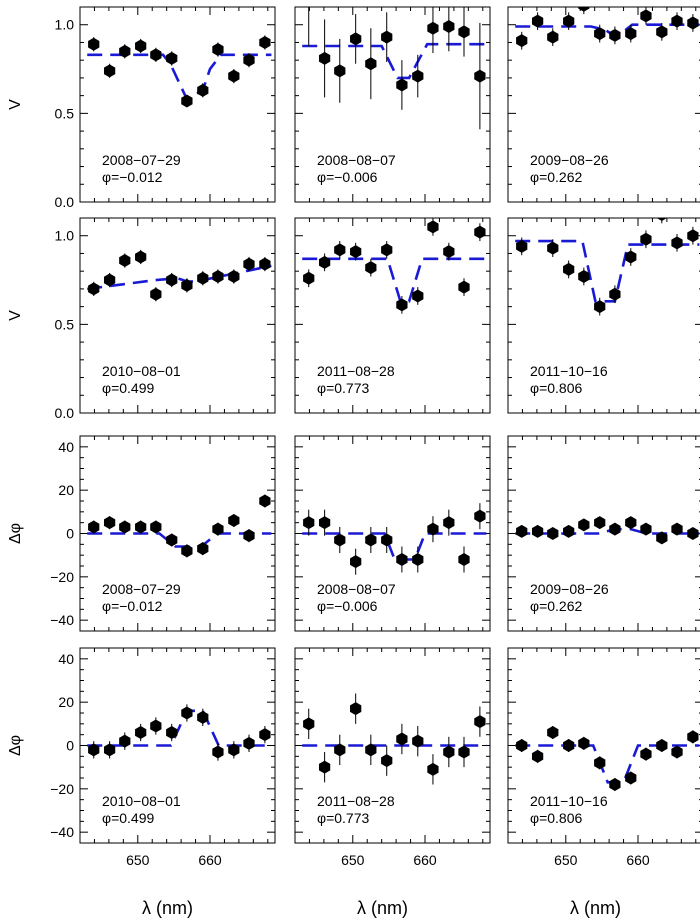  What do you see at coordinates (210, 860) in the screenshot?
I see `x-tick-label: 660` at bounding box center [210, 860].